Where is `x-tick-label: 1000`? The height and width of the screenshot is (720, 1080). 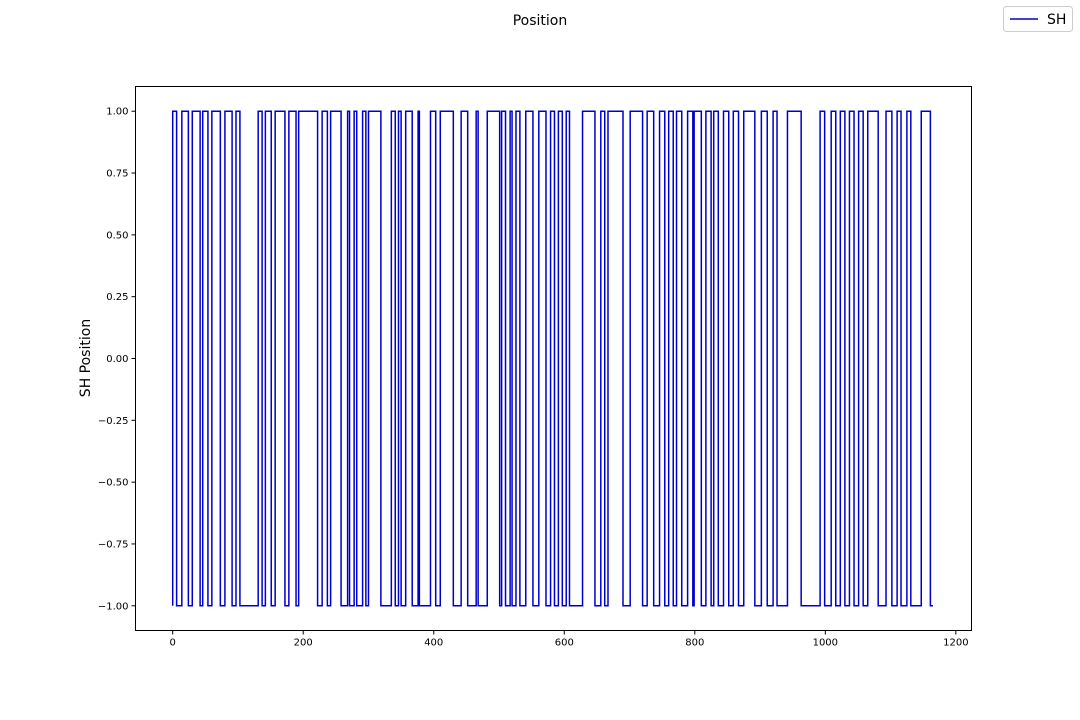
x-tick-label: 1000 is located at coordinates (825, 643).